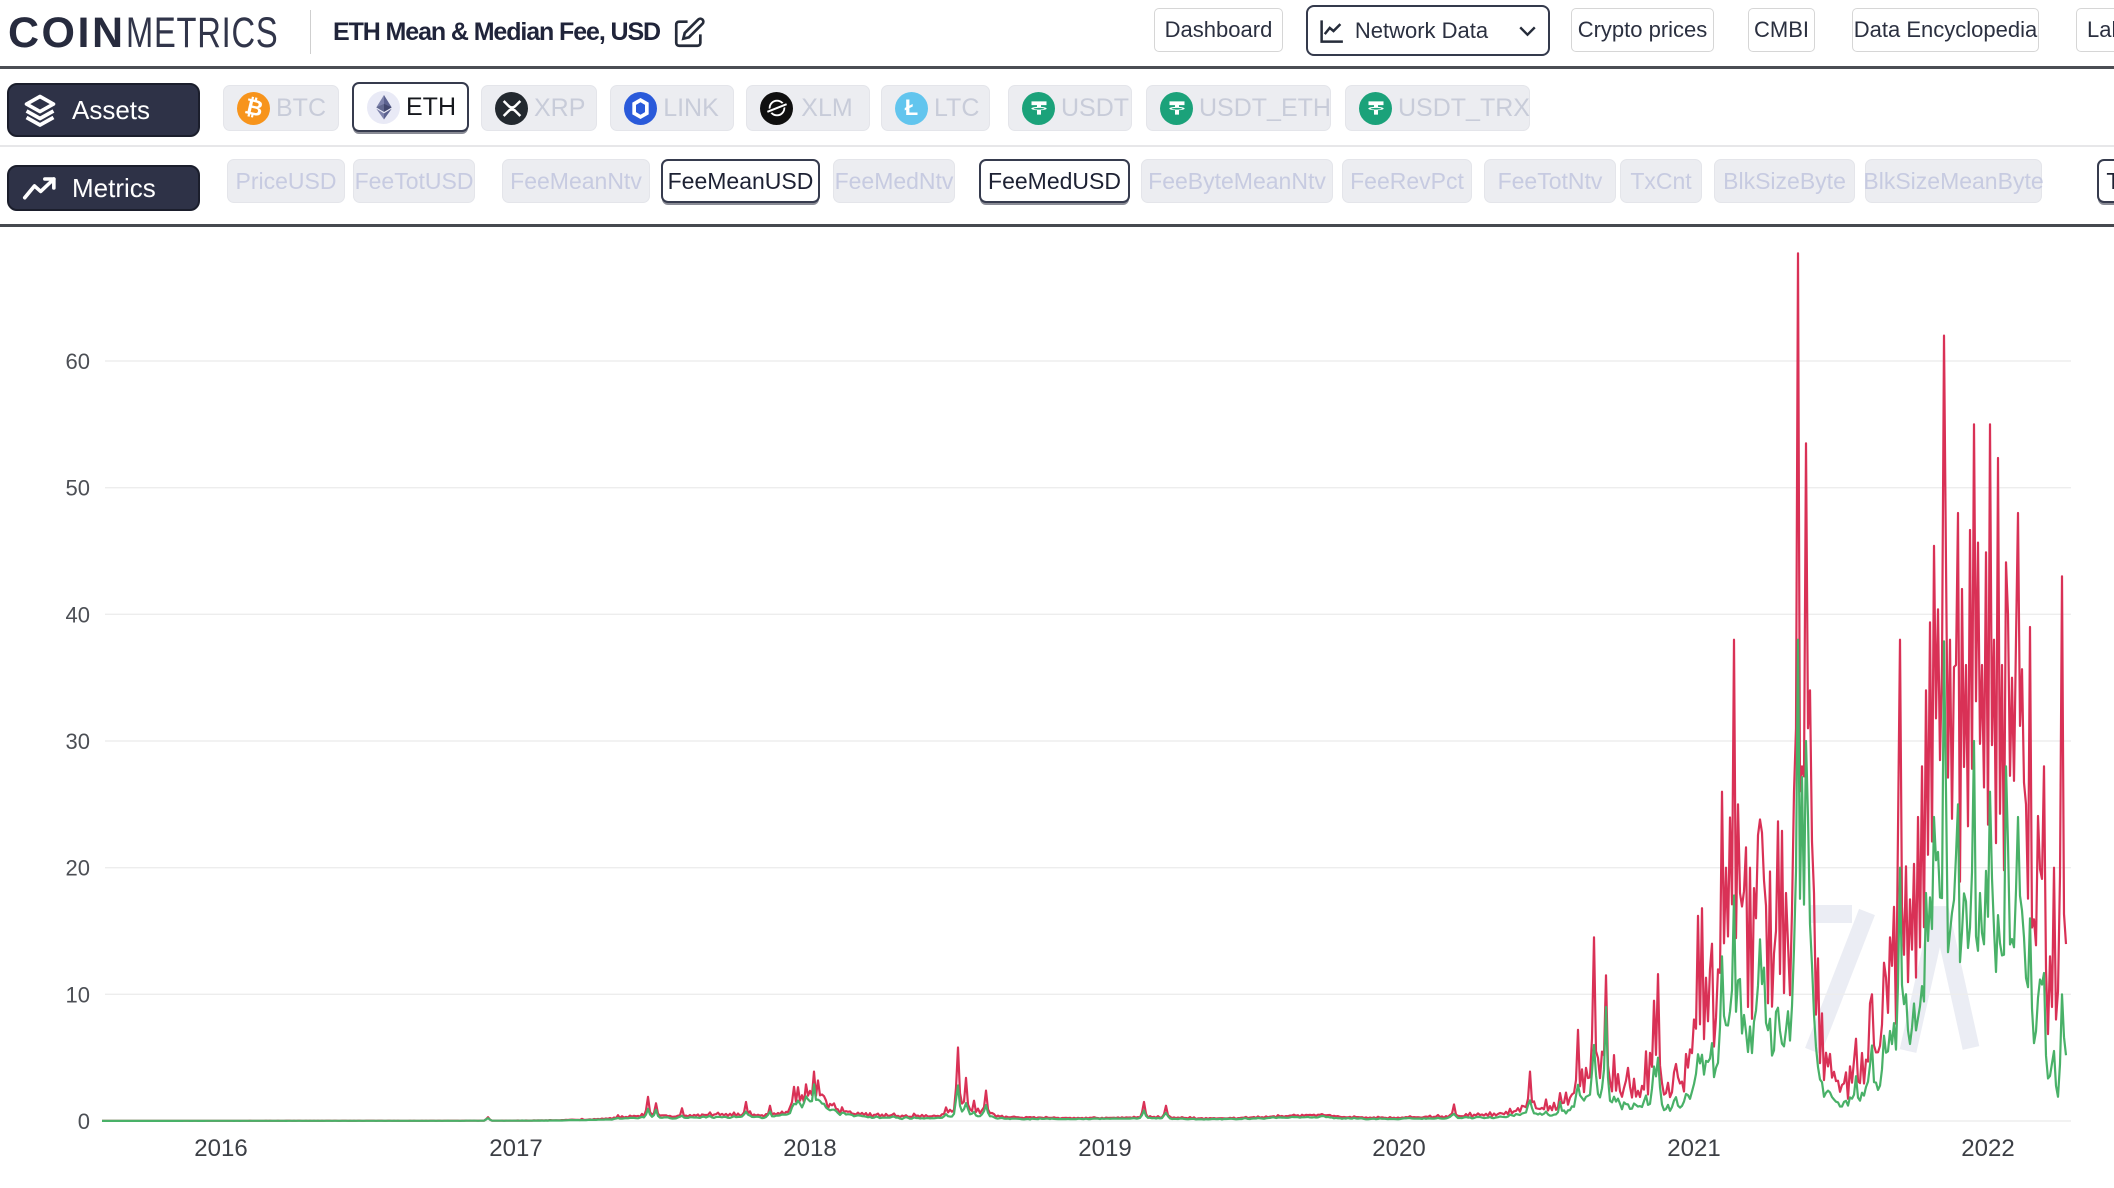  Describe the element at coordinates (78, 361) in the screenshot. I see `svg-text: 60` at that location.